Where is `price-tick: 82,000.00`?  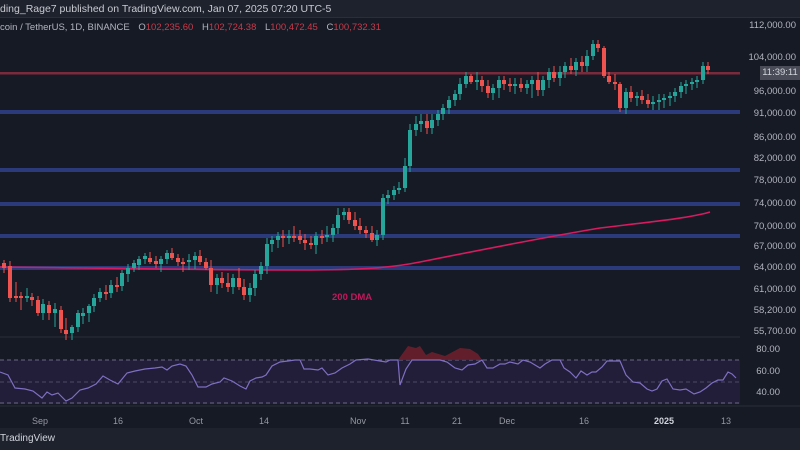
price-tick: 82,000.00 is located at coordinates (774, 158).